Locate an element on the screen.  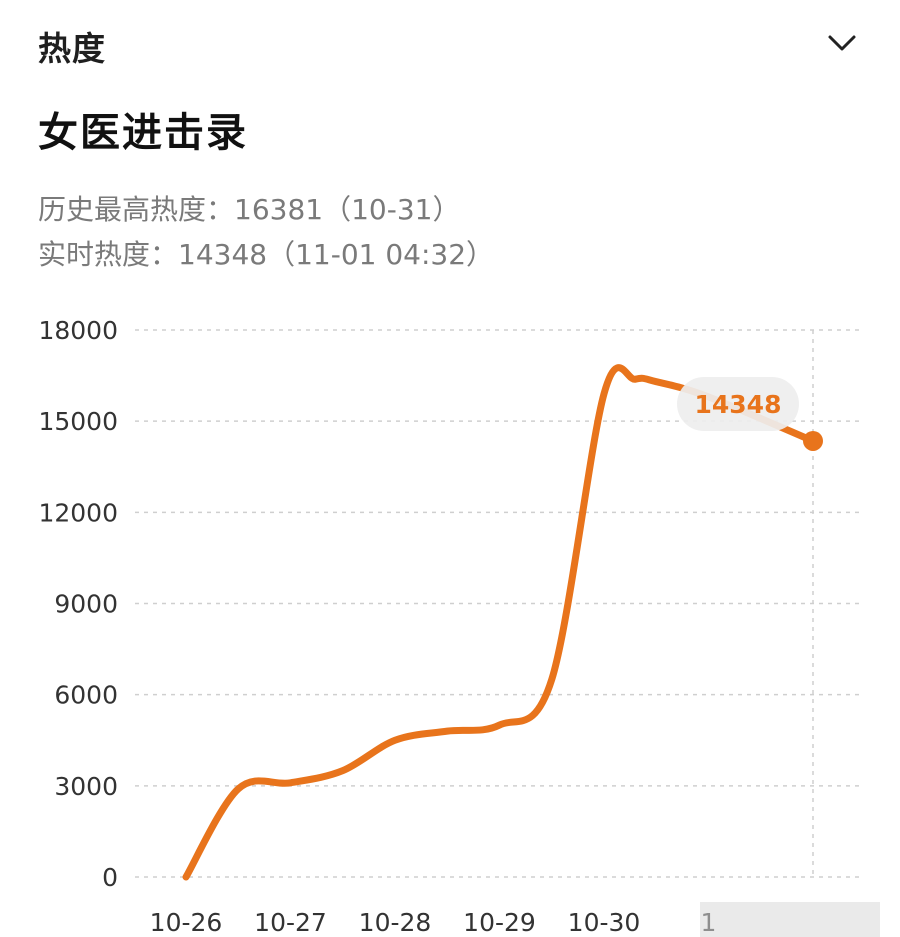
peak-heat-line: 历史最高热度：16381（10-31） is located at coordinates (249, 208).